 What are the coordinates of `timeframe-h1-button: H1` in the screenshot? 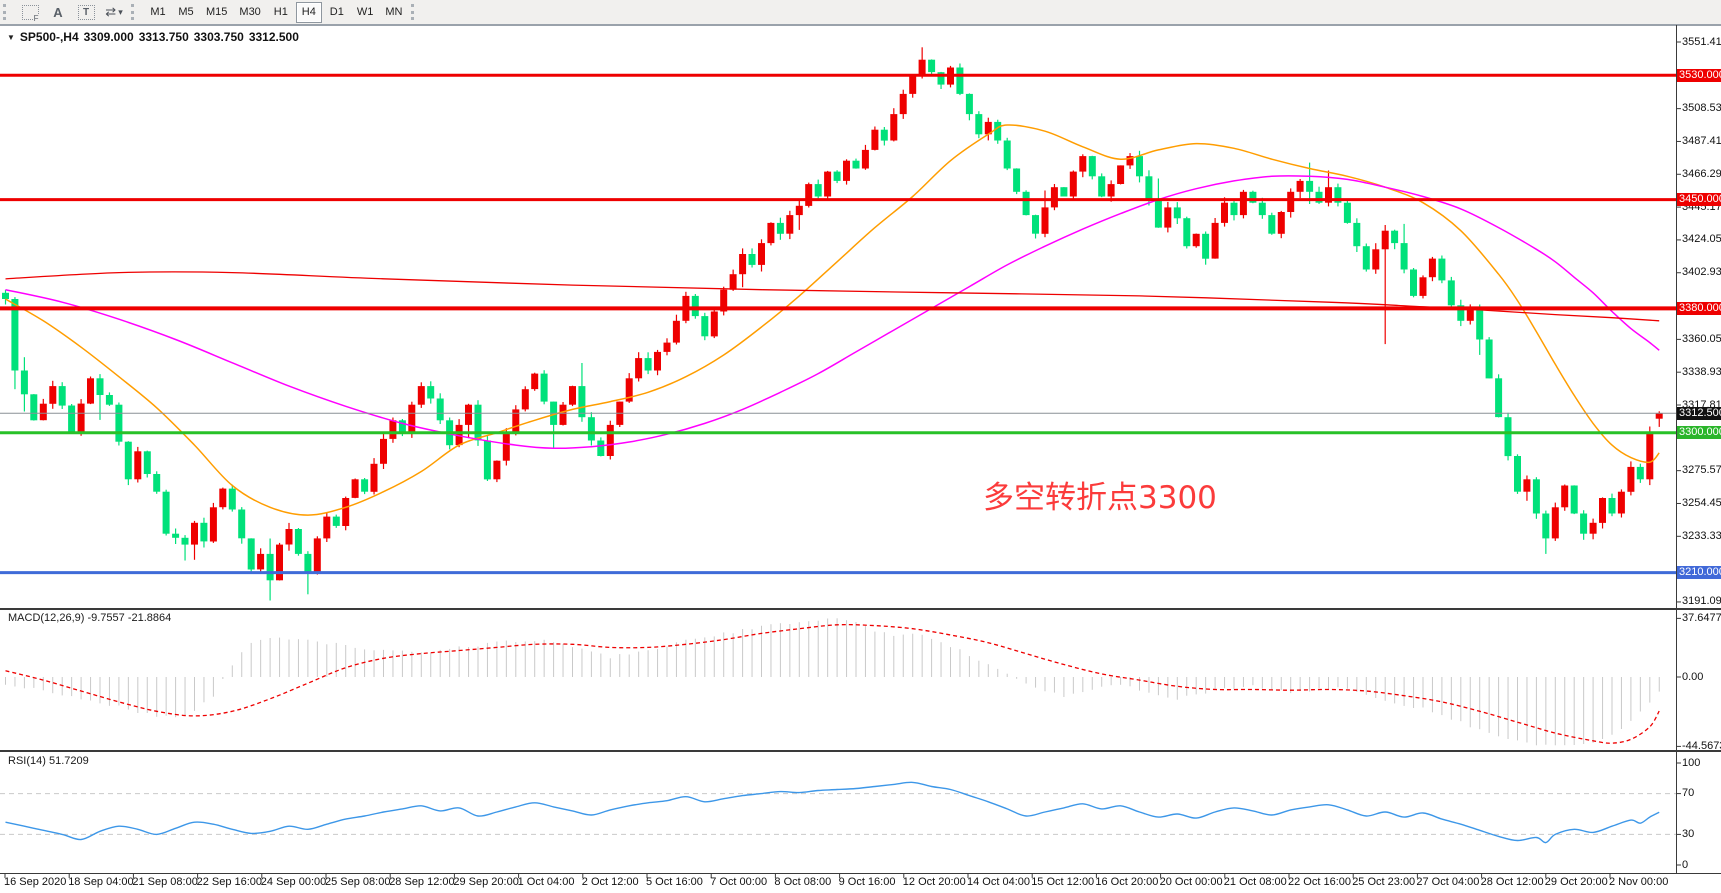 It's located at (281, 12).